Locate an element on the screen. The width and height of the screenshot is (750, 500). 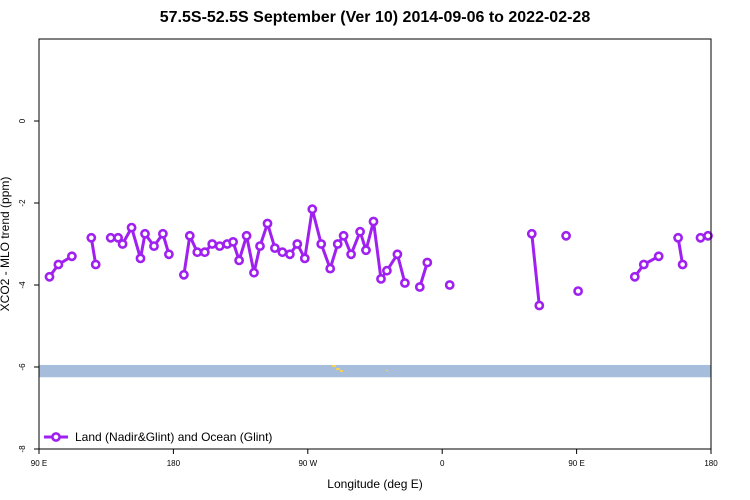
y-axis-label: XCO2 - MLO trend (ppm) is located at coordinates (6, 244).